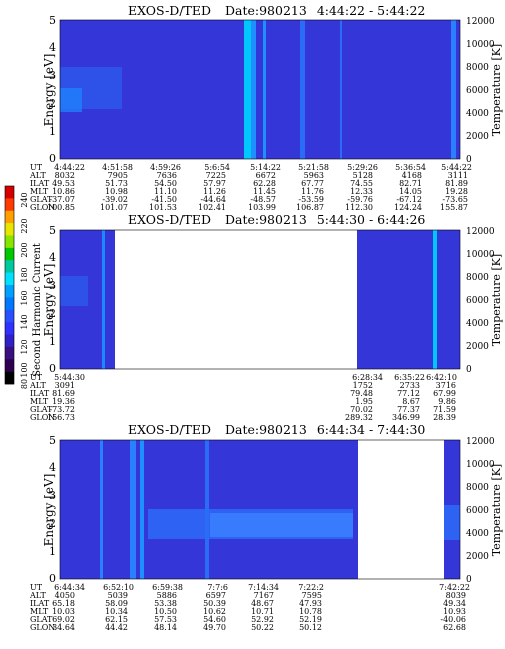 This screenshot has width=505, height=649. Describe the element at coordinates (169, 429) in the screenshot. I see `panel-title-name: EXOS-D/TED` at that location.